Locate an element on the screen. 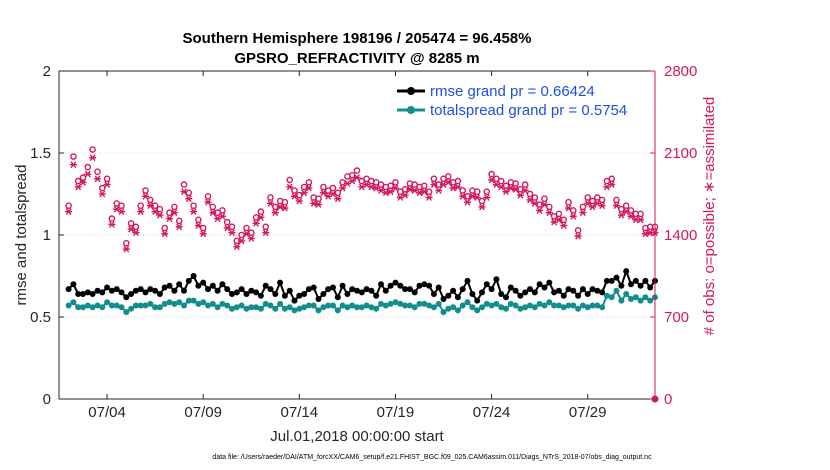 This screenshot has height=470, width=830. legend-box is located at coordinates (522, 101).